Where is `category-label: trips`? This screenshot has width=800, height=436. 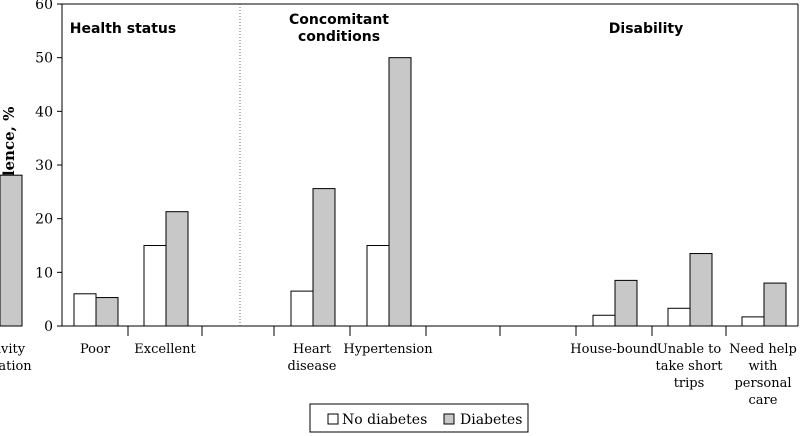 category-label: trips is located at coordinates (689, 383).